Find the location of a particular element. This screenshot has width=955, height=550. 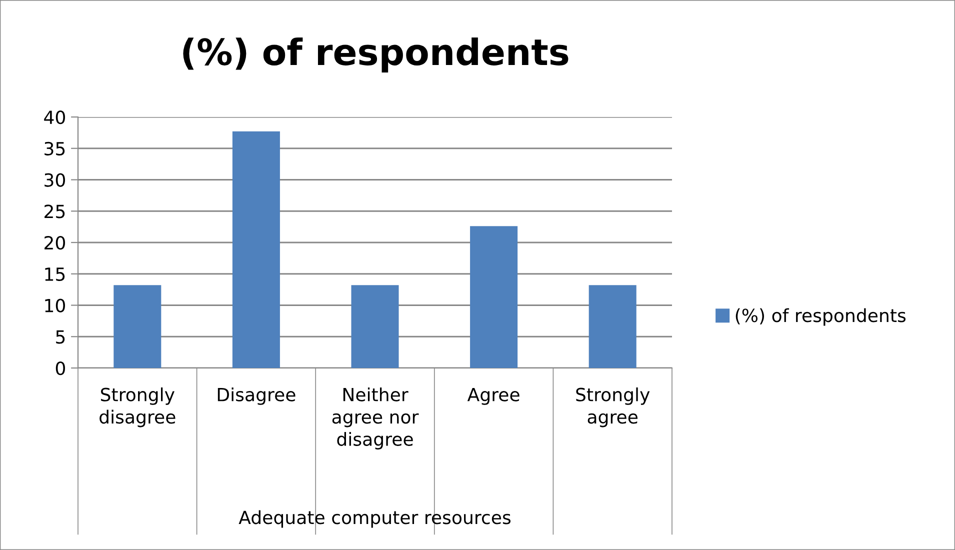

y-tick-label: 25 is located at coordinates (54, 211).